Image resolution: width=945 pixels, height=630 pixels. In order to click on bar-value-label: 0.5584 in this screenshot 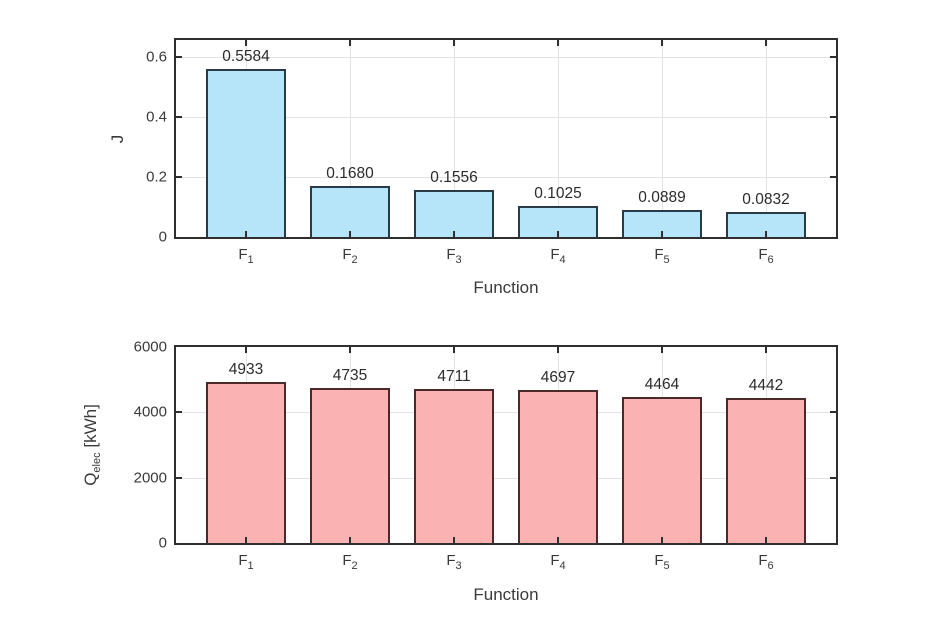, I will do `click(246, 57)`.